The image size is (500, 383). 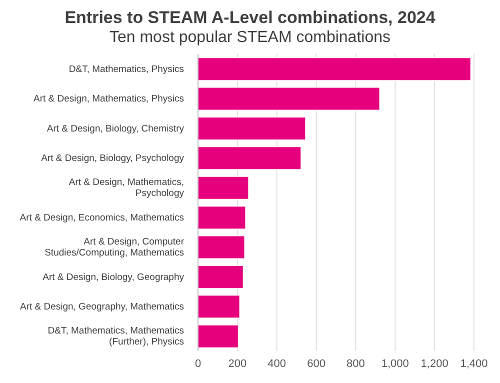 What do you see at coordinates (126, 187) in the screenshot?
I see `y-tick-label: Art & Design, Mathematics, Psychology` at bounding box center [126, 187].